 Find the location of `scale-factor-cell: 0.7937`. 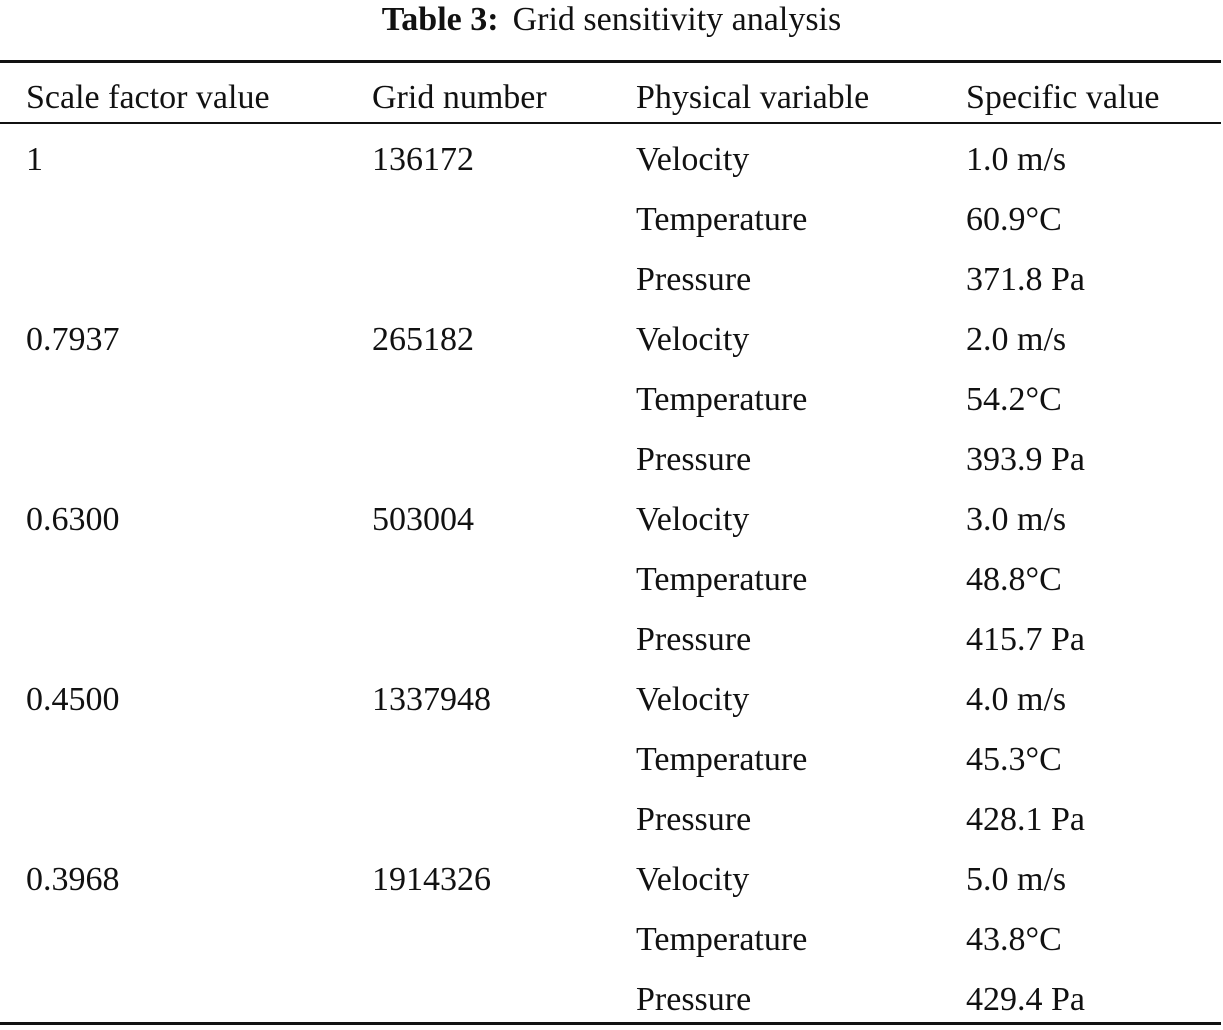

scale-factor-cell: 0.7937 is located at coordinates (73, 339).